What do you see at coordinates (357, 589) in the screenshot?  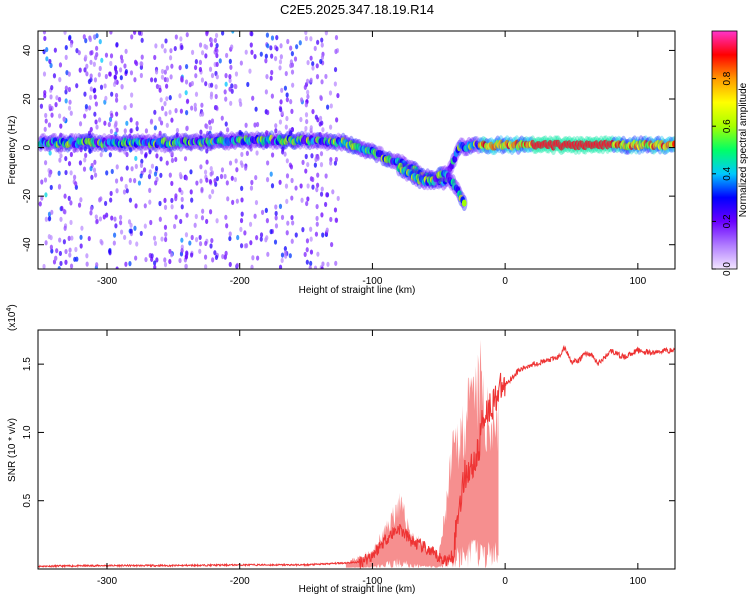 I see `snr-x-label: Height of straight line (km)` at bounding box center [357, 589].